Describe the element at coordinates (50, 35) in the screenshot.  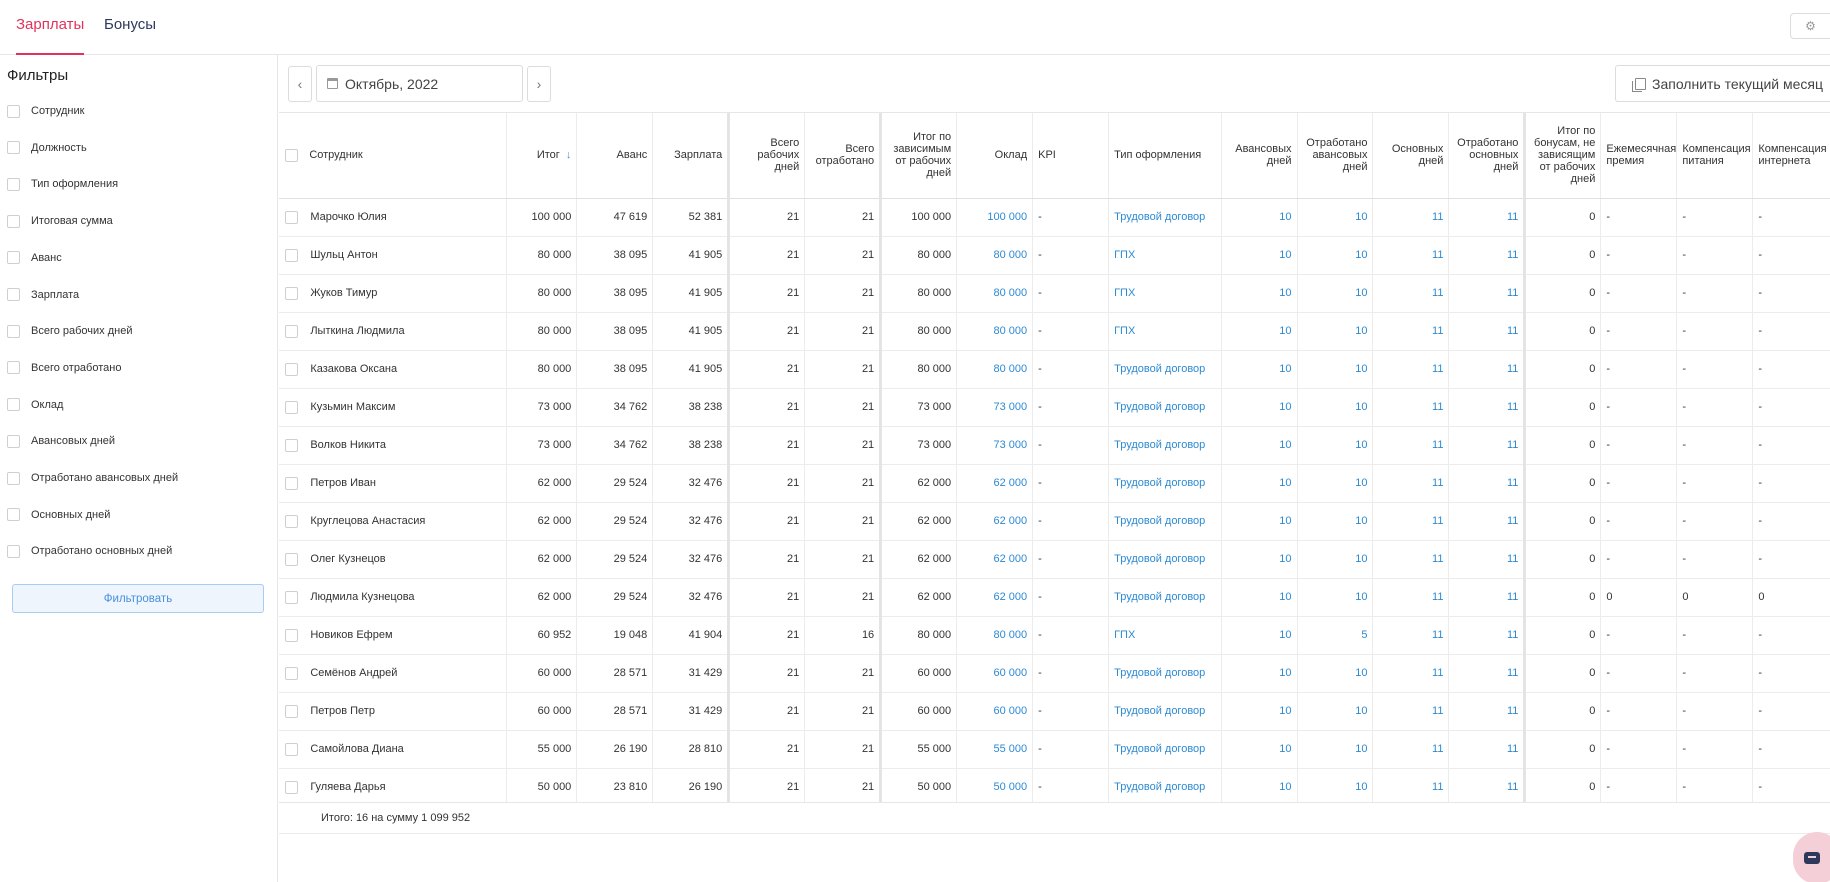
I see `tab-salaries: Зарплаты` at that location.